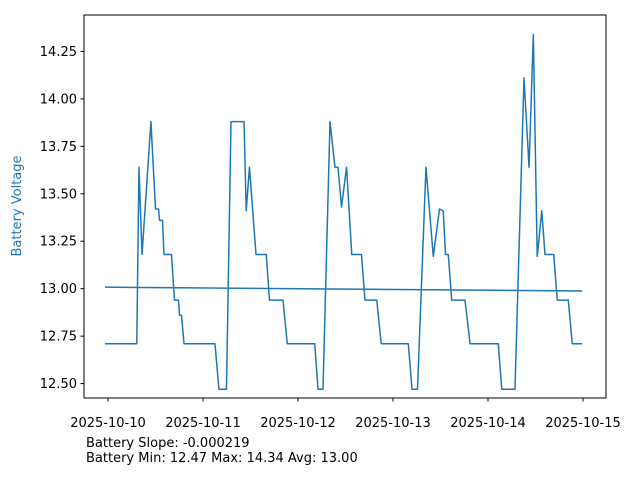 The height and width of the screenshot is (480, 640). I want to click on trend-line-line, so click(343, 289).